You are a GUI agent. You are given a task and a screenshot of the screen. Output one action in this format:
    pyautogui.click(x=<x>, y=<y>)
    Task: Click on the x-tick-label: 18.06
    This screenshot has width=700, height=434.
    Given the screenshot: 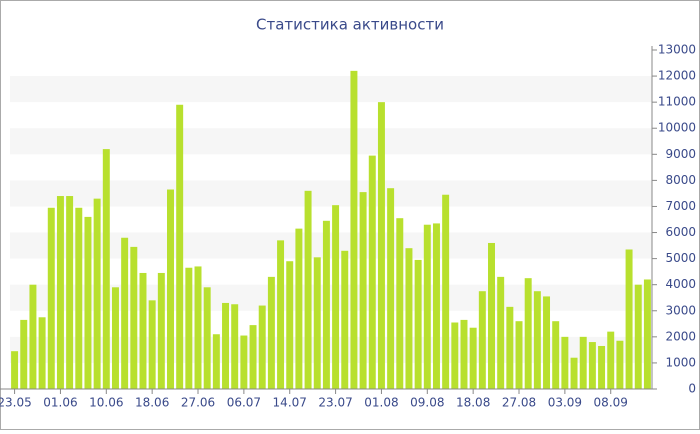 What is the action you would take?
    pyautogui.click(x=152, y=403)
    